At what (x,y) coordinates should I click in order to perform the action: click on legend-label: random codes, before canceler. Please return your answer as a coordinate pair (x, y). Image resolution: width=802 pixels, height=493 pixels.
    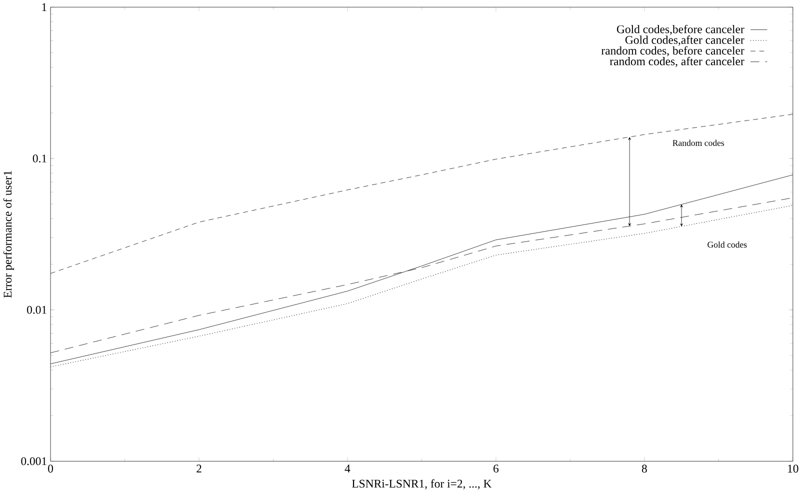
    Looking at the image, I should click on (672, 51).